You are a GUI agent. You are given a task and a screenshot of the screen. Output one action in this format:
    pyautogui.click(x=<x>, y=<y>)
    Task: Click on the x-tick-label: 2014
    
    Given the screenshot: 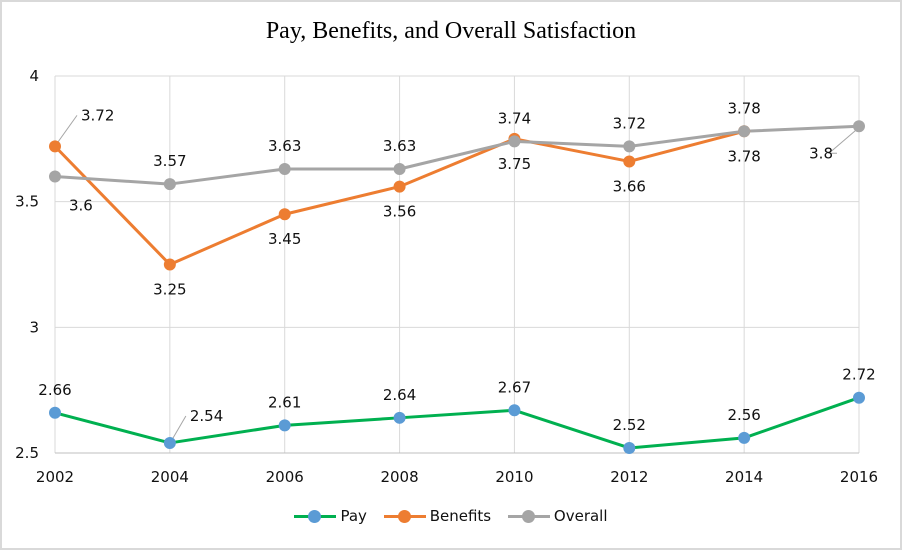 What is the action you would take?
    pyautogui.click(x=744, y=477)
    